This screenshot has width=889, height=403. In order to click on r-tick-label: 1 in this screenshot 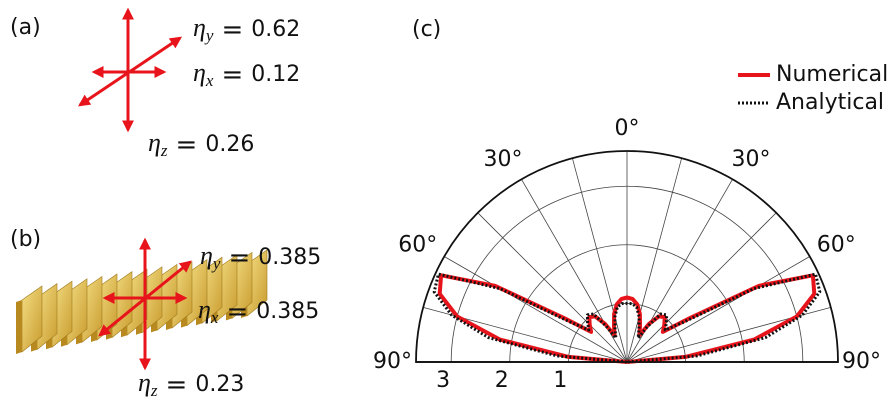, I will do `click(560, 380)`.